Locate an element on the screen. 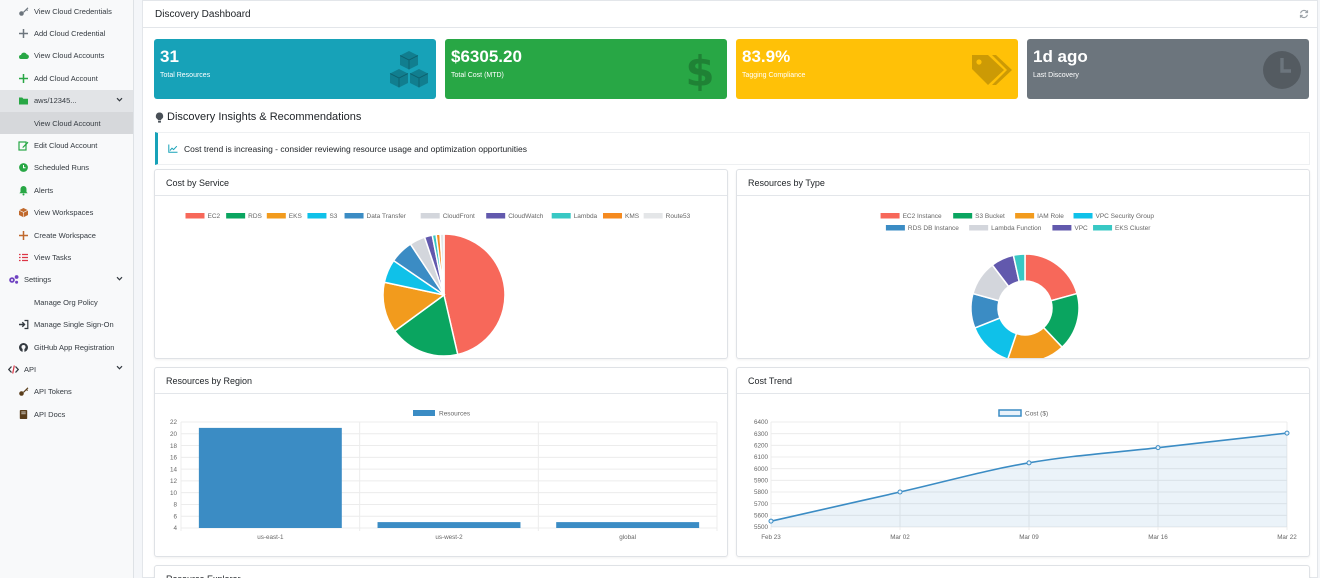 Image resolution: width=1320 pixels, height=578 pixels. legend-label-ec2: EC2 is located at coordinates (214, 216).